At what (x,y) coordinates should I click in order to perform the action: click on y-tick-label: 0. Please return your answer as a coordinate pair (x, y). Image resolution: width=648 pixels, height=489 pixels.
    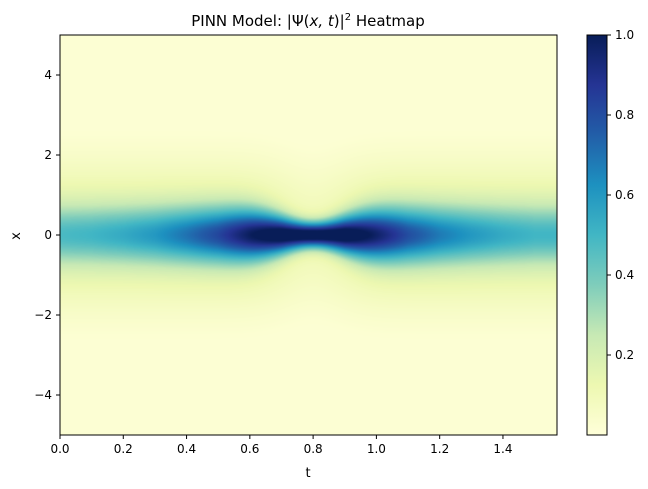
    Looking at the image, I should click on (48, 235).